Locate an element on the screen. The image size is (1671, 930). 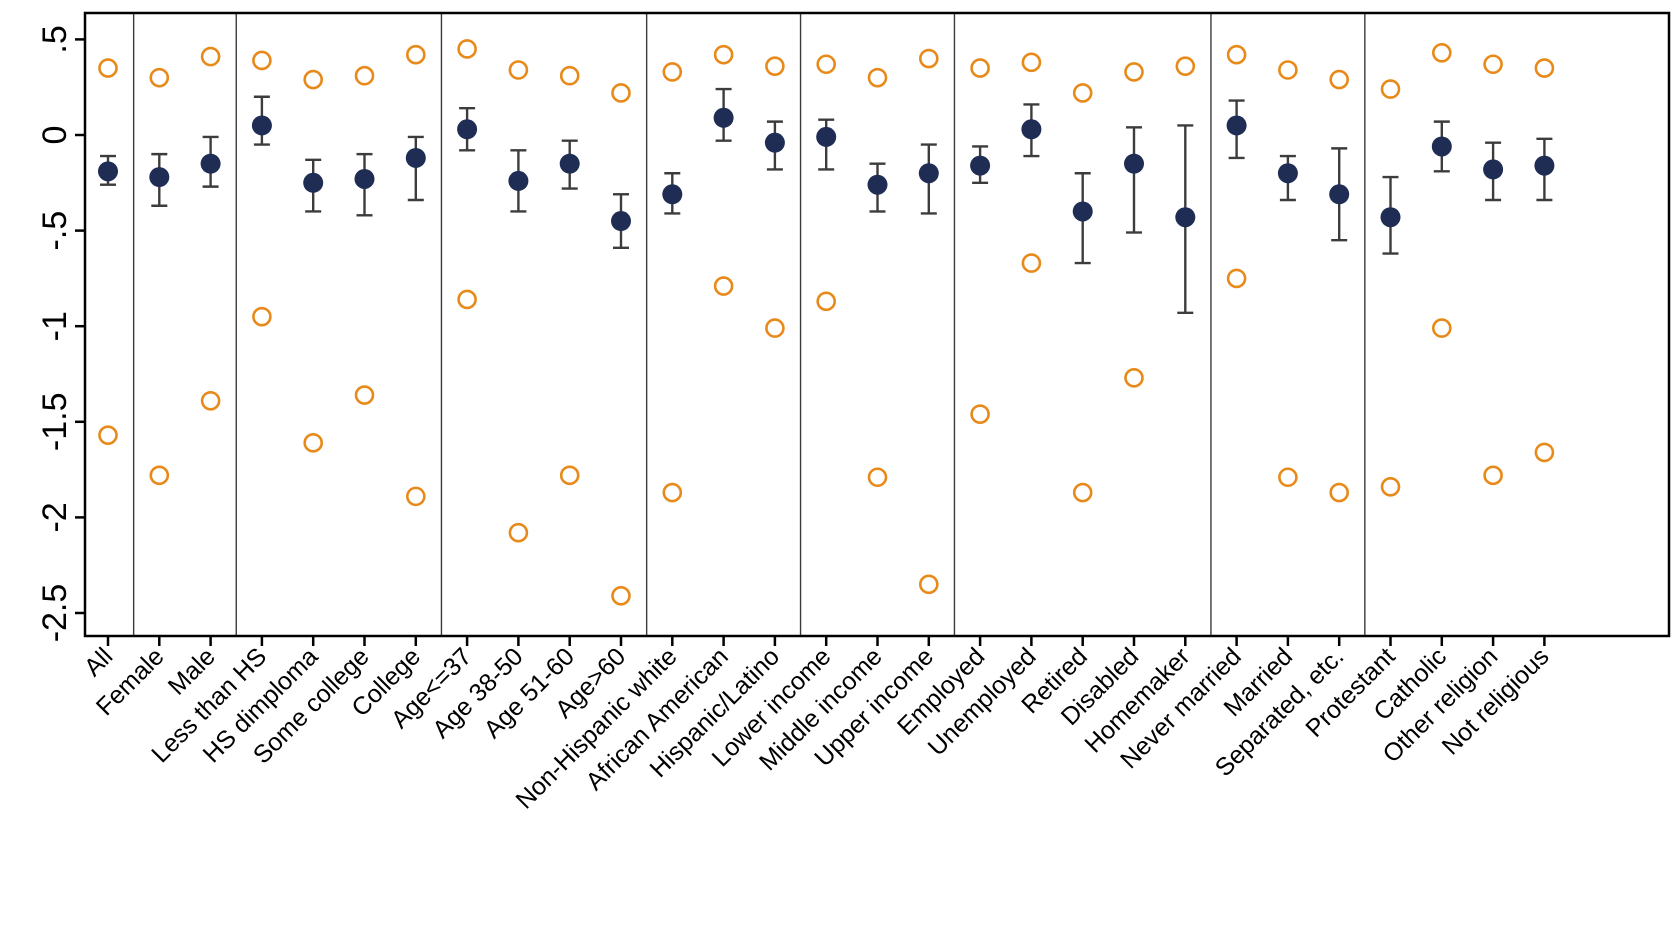
y-tick-label: -1.5 is located at coordinates (55, 422).